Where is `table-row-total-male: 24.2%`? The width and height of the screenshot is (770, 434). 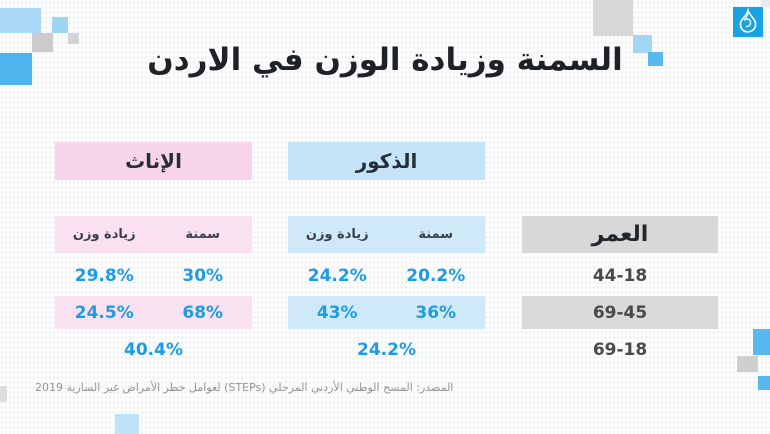
table-row-total-male: 24.2% is located at coordinates (386, 350).